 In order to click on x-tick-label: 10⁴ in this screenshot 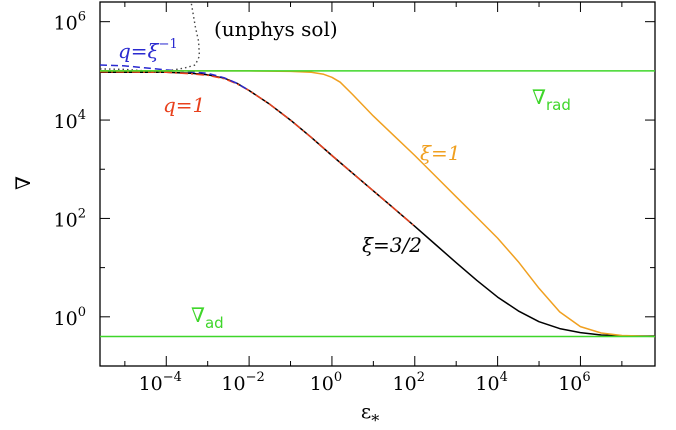, I will do `click(491, 382)`.